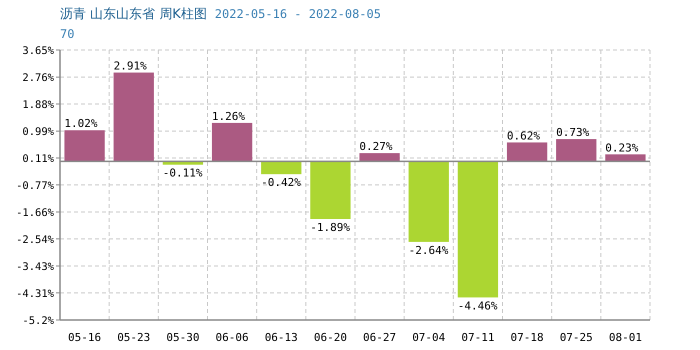 The image size is (700, 350). Describe the element at coordinates (133, 14) in the screenshot. I see `chart-title: 沥青 山东山东省 周K柱图` at that location.